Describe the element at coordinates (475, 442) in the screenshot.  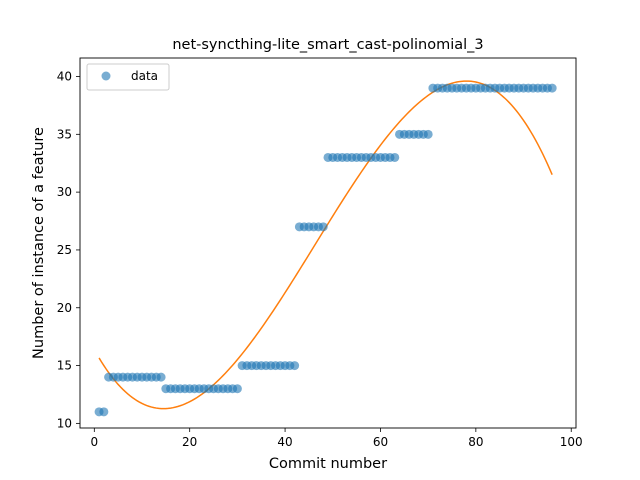
I see `x-tick-label: 80` at that location.